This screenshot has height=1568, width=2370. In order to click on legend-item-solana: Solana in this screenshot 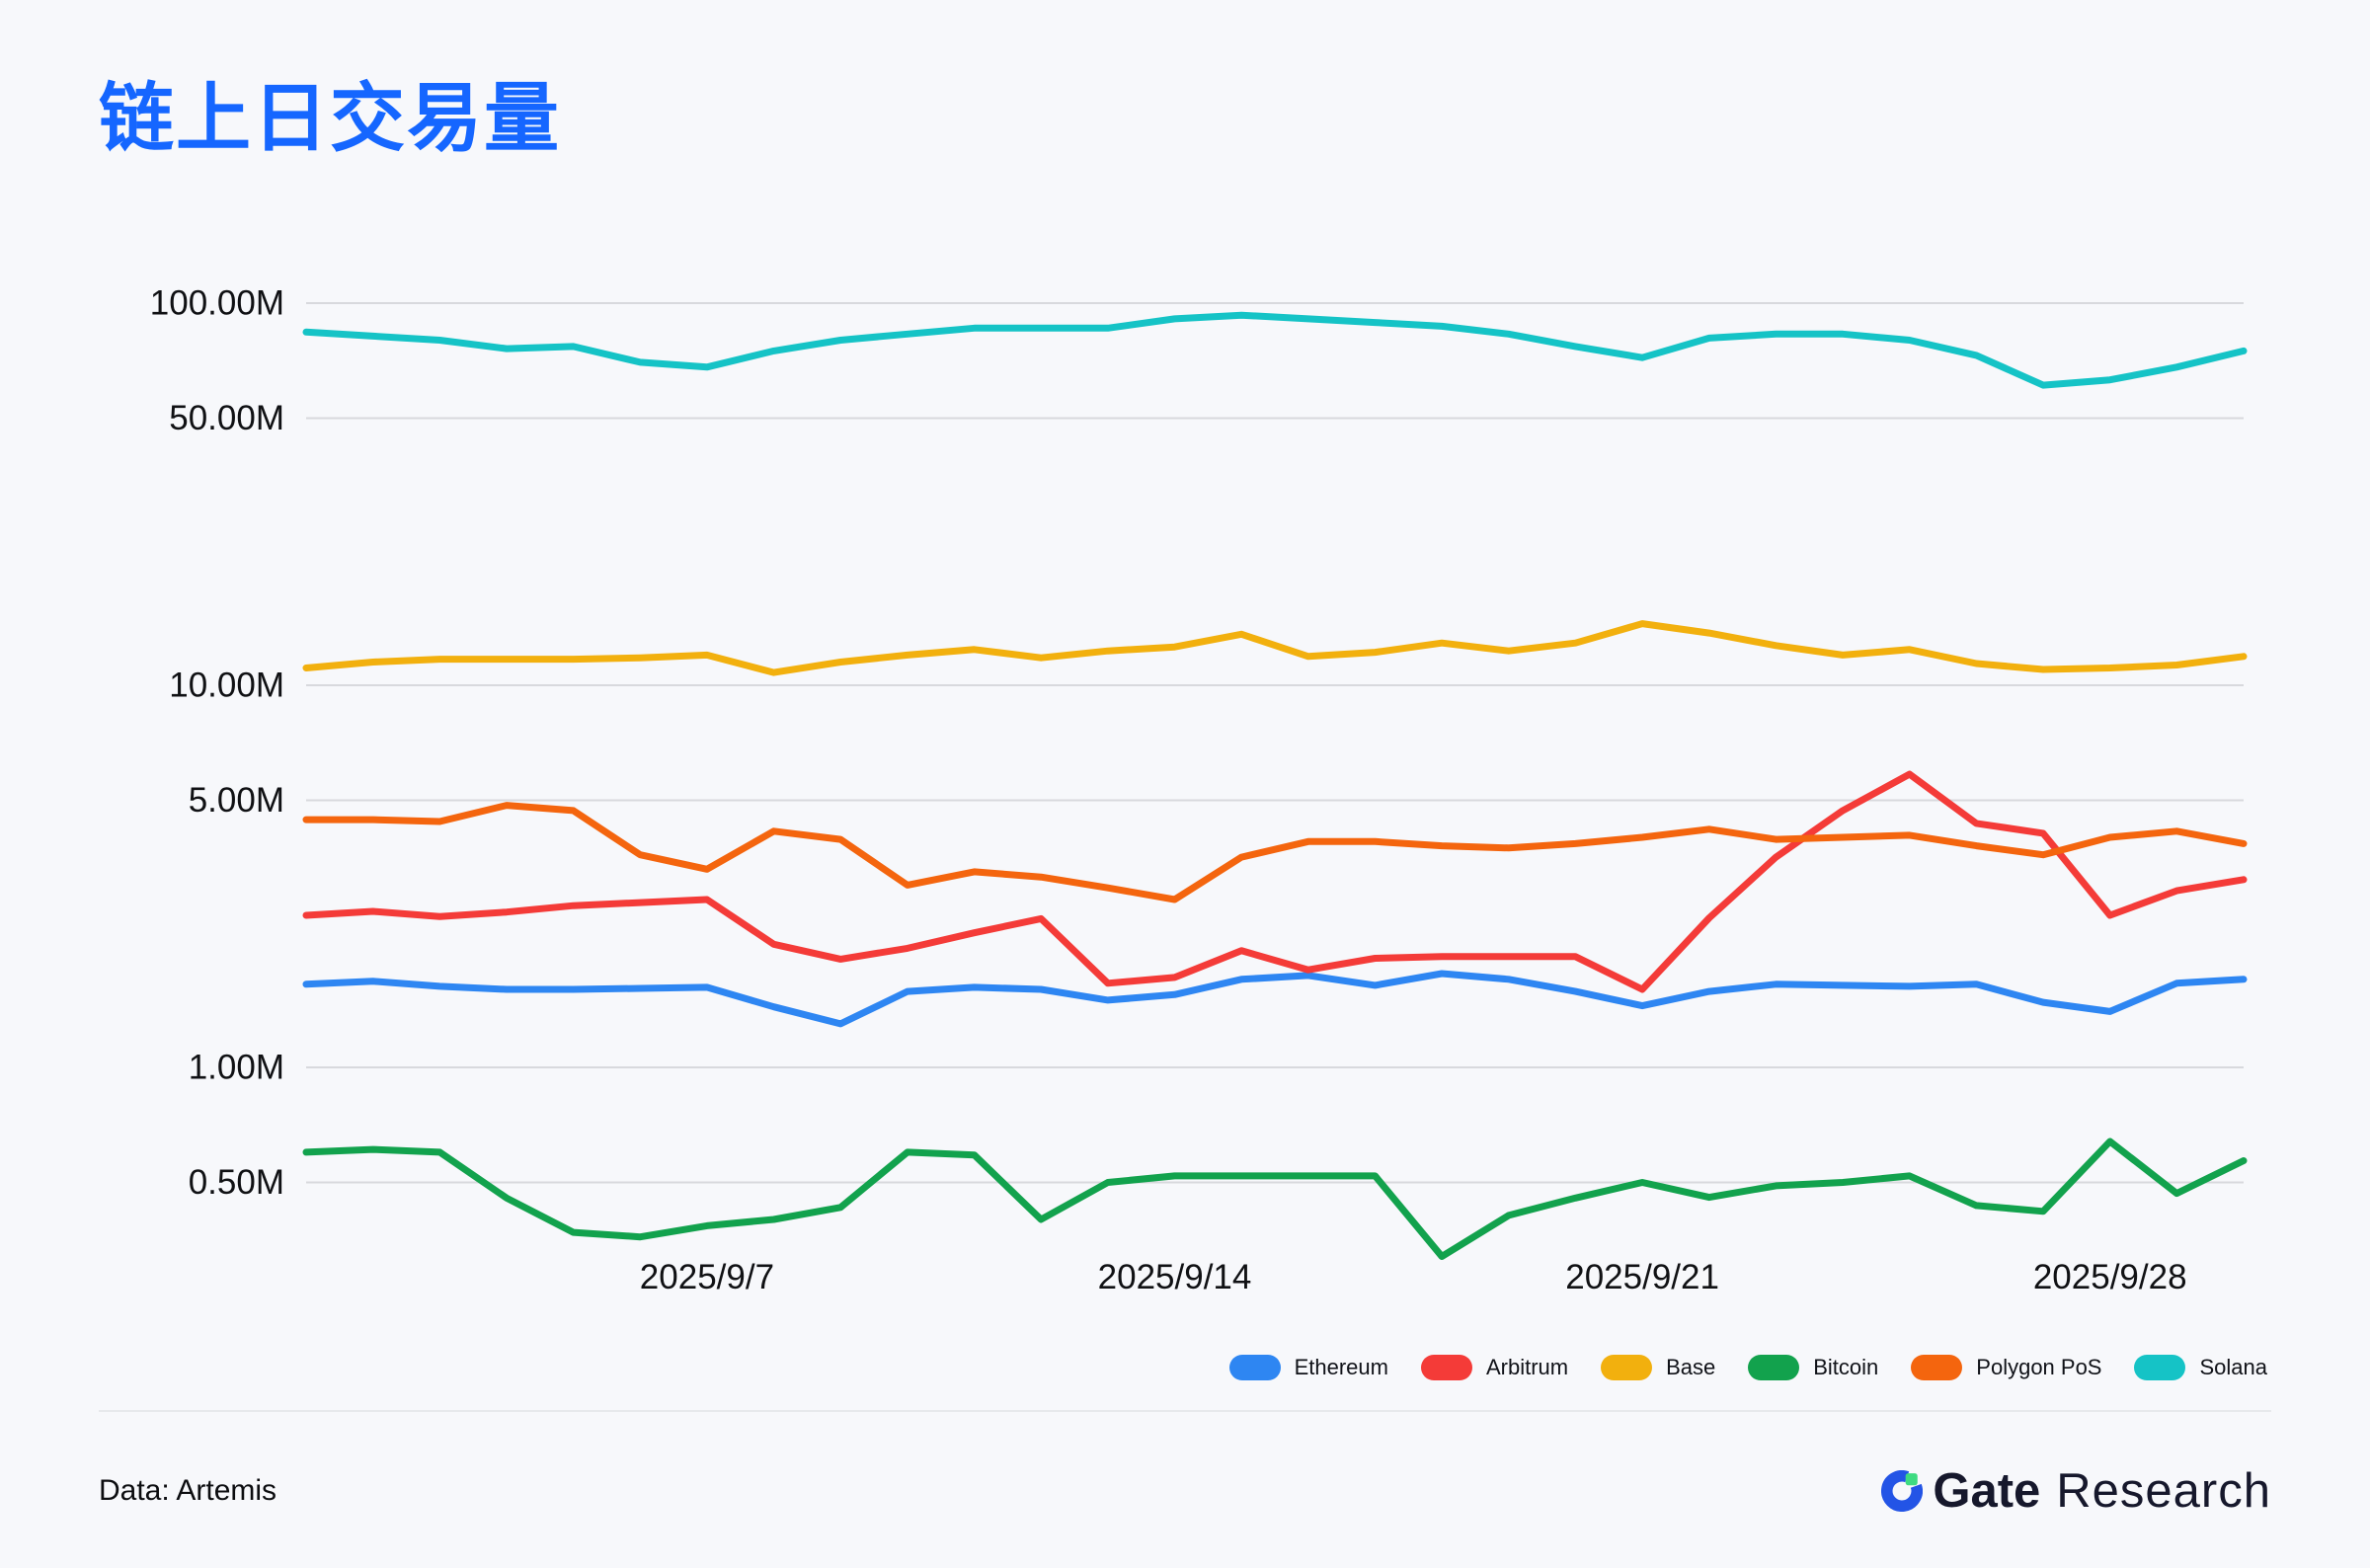, I will do `click(2201, 1368)`.